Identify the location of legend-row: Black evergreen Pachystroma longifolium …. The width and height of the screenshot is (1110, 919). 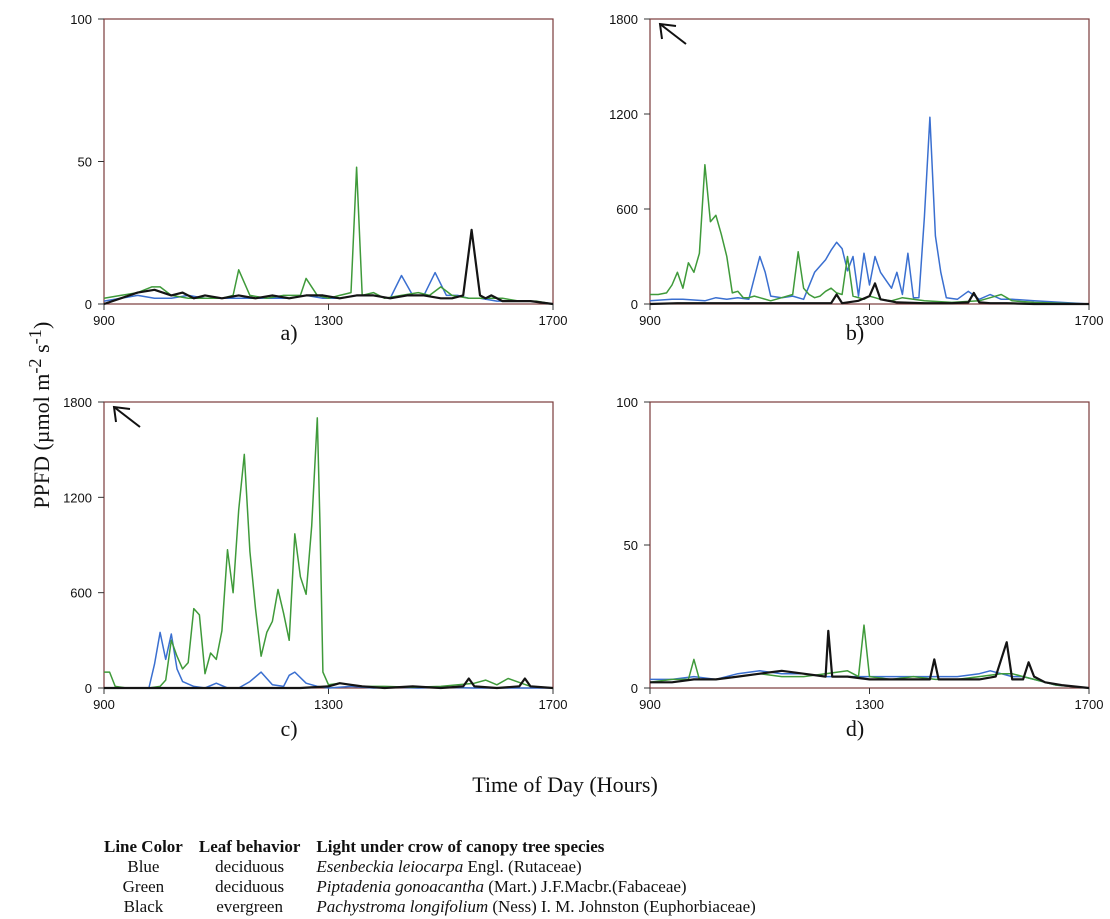
(430, 907).